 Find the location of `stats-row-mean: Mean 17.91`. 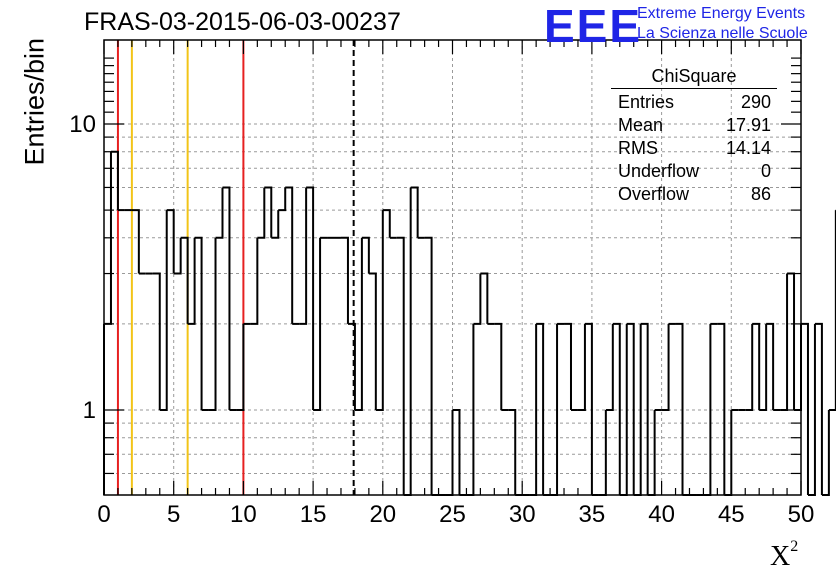

stats-row-mean: Mean 17.91 is located at coordinates (694, 125).